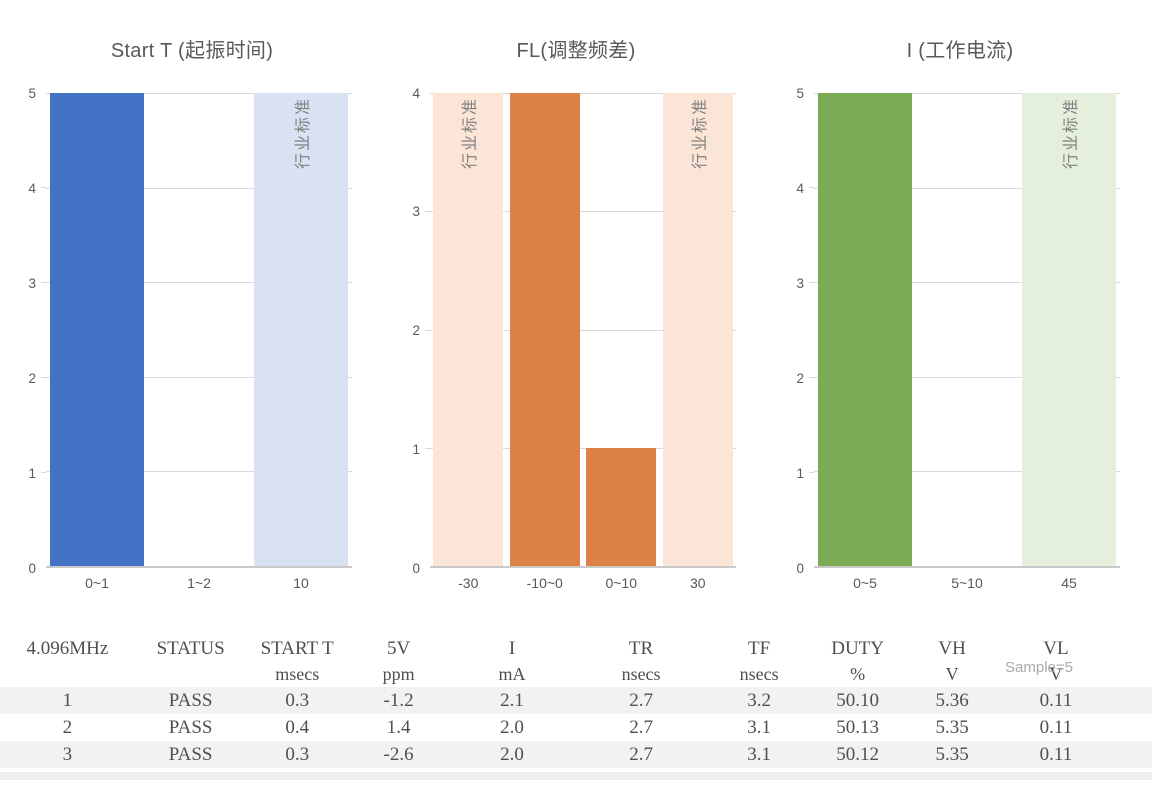 Image resolution: width=1152 pixels, height=786 pixels. Describe the element at coordinates (1076, 660) in the screenshot. I see `column-header: VL V` at that location.